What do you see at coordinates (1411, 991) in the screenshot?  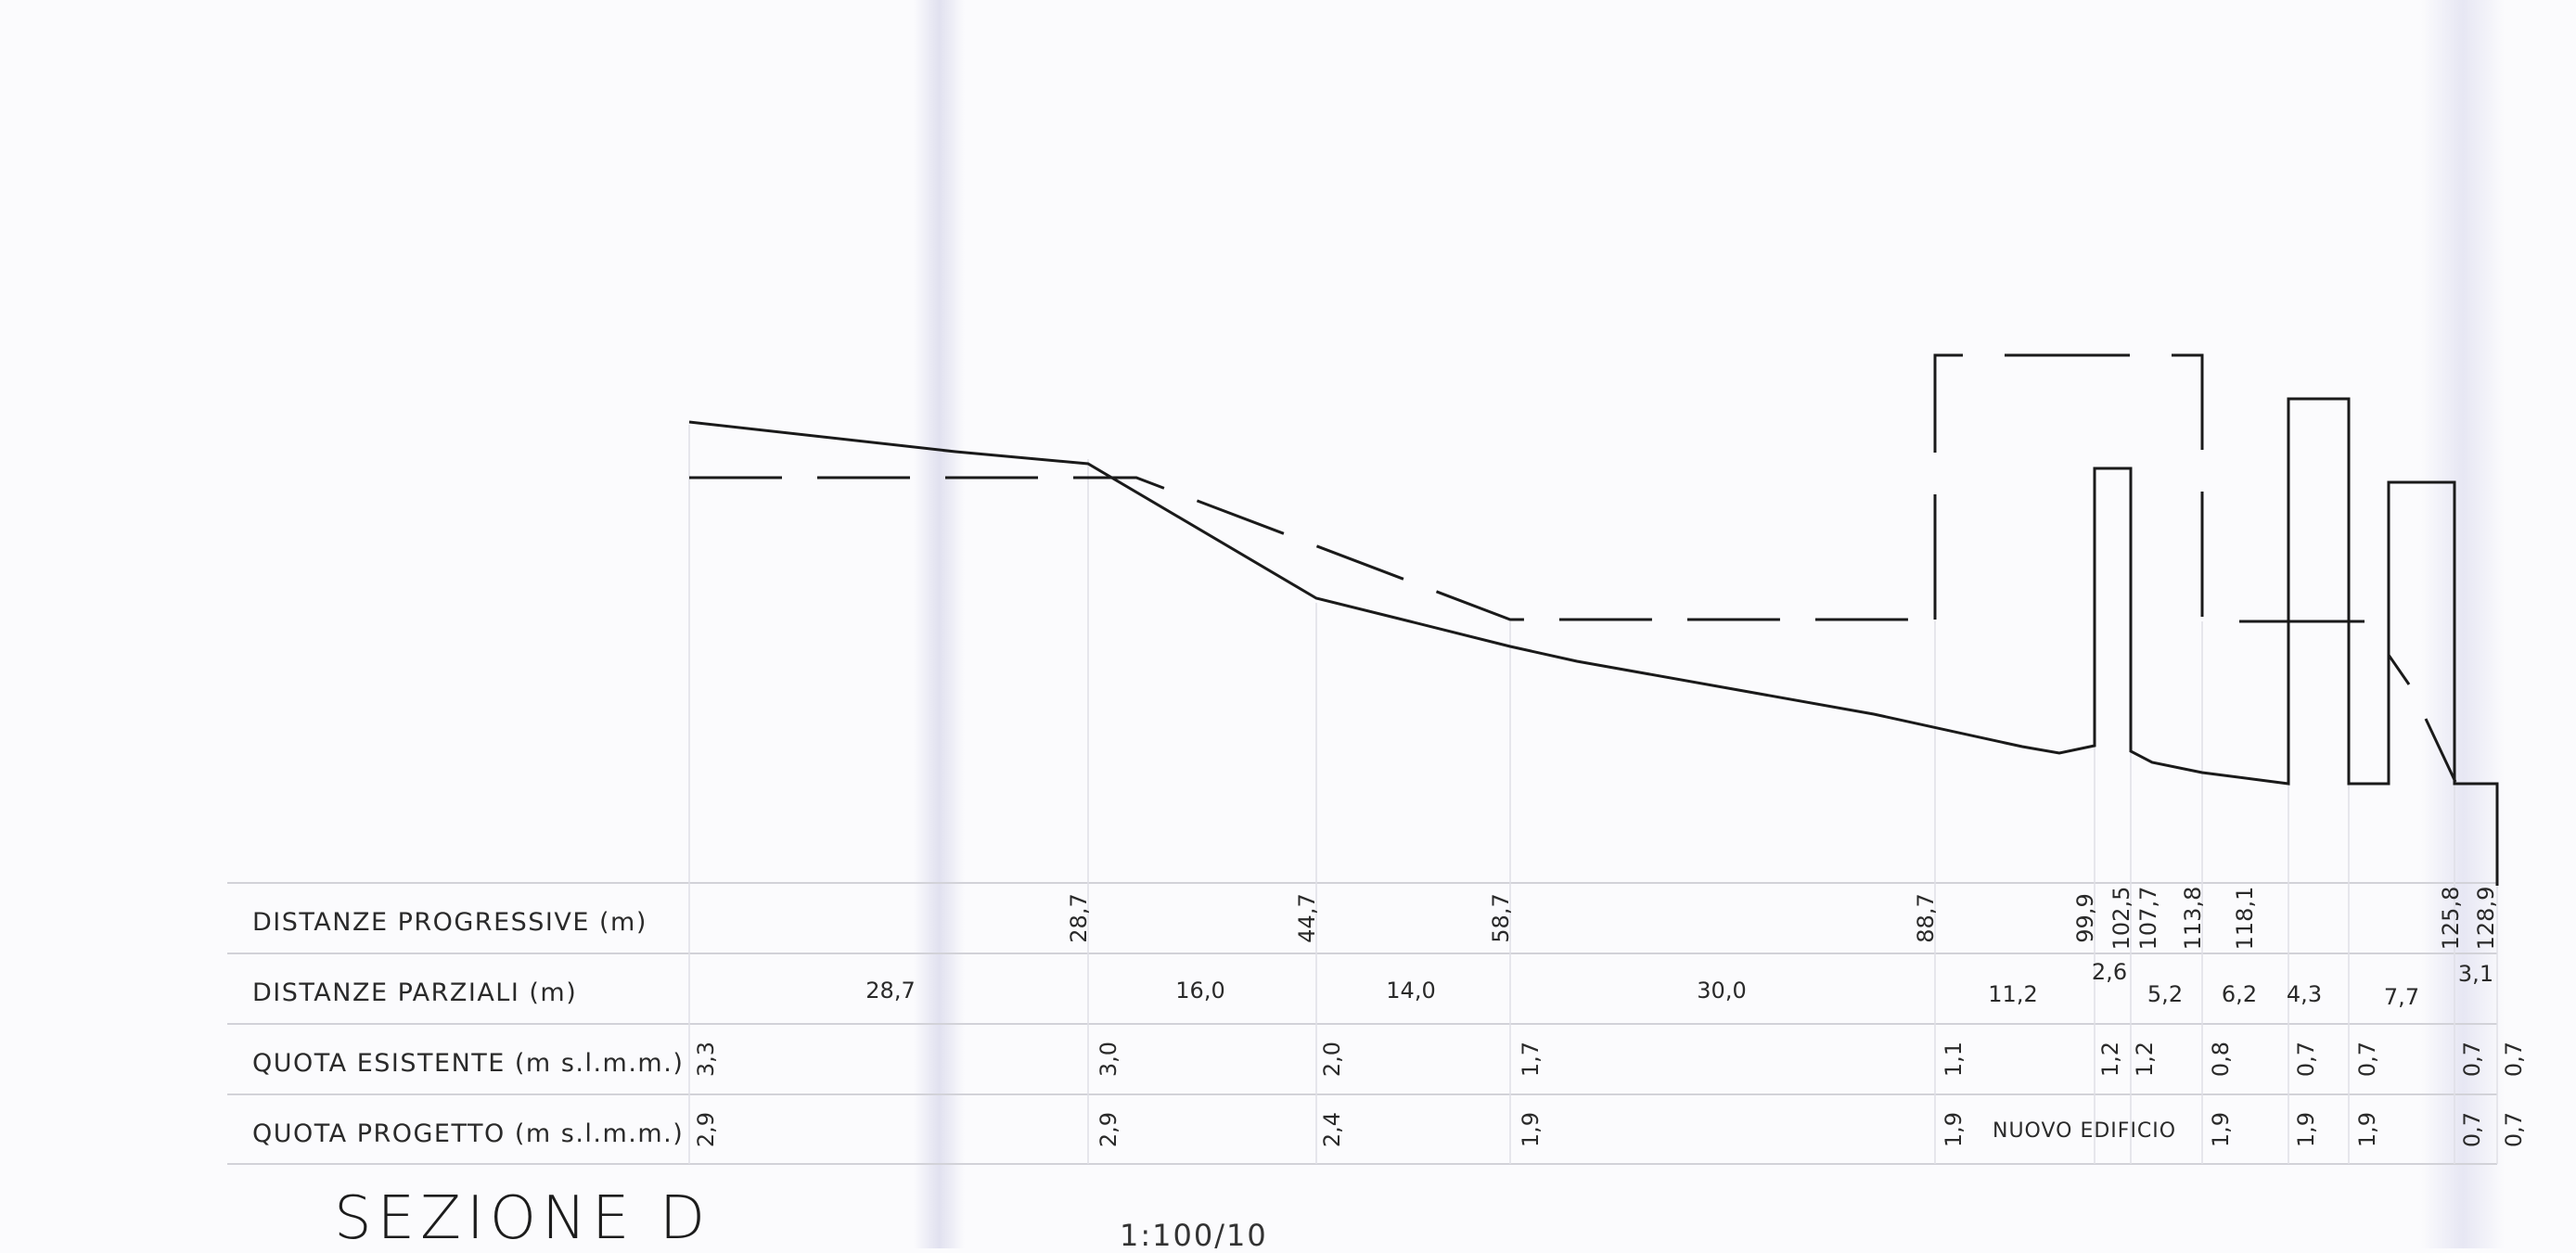 I see `table-cell-partial: 14,0` at bounding box center [1411, 991].